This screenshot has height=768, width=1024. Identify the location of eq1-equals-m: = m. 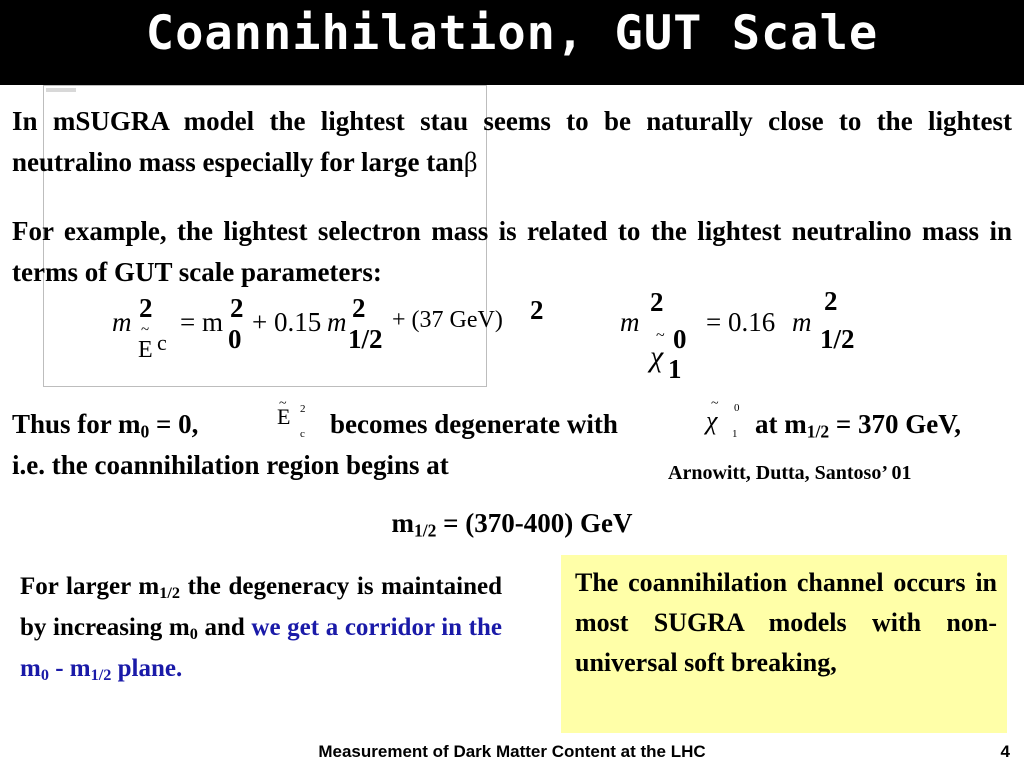
(201, 322).